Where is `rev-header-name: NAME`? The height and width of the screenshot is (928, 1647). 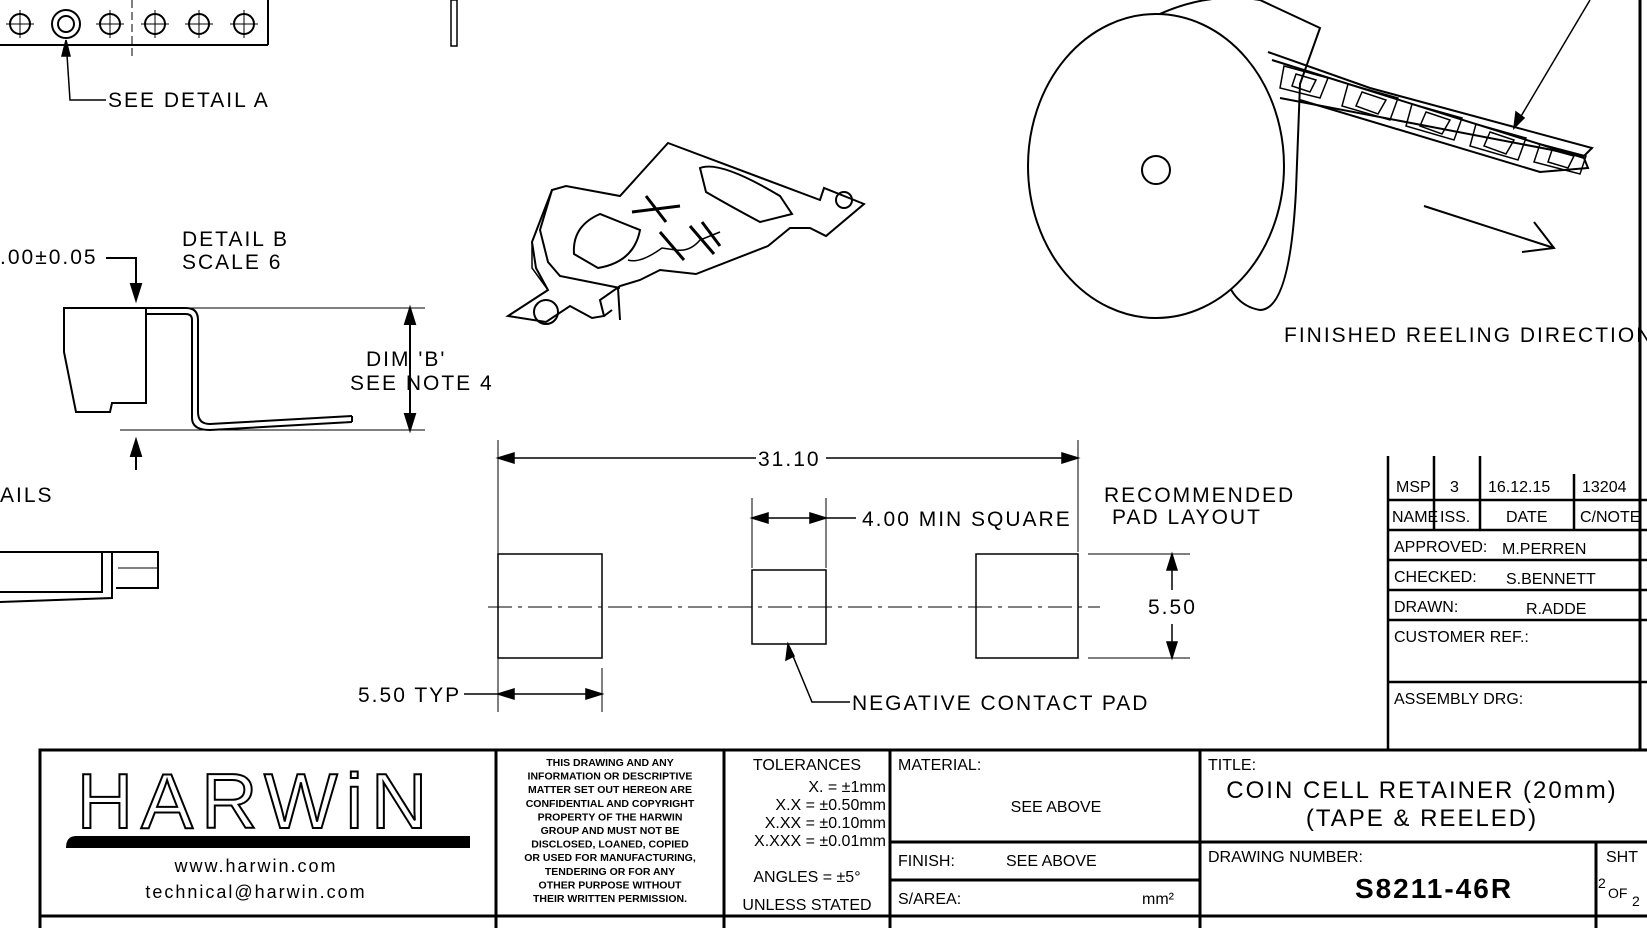 rev-header-name: NAME is located at coordinates (1415, 517).